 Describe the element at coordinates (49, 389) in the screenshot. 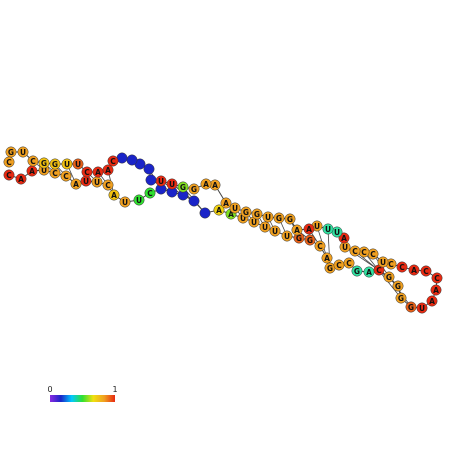

I see `color-scale-min-label: 0` at that location.